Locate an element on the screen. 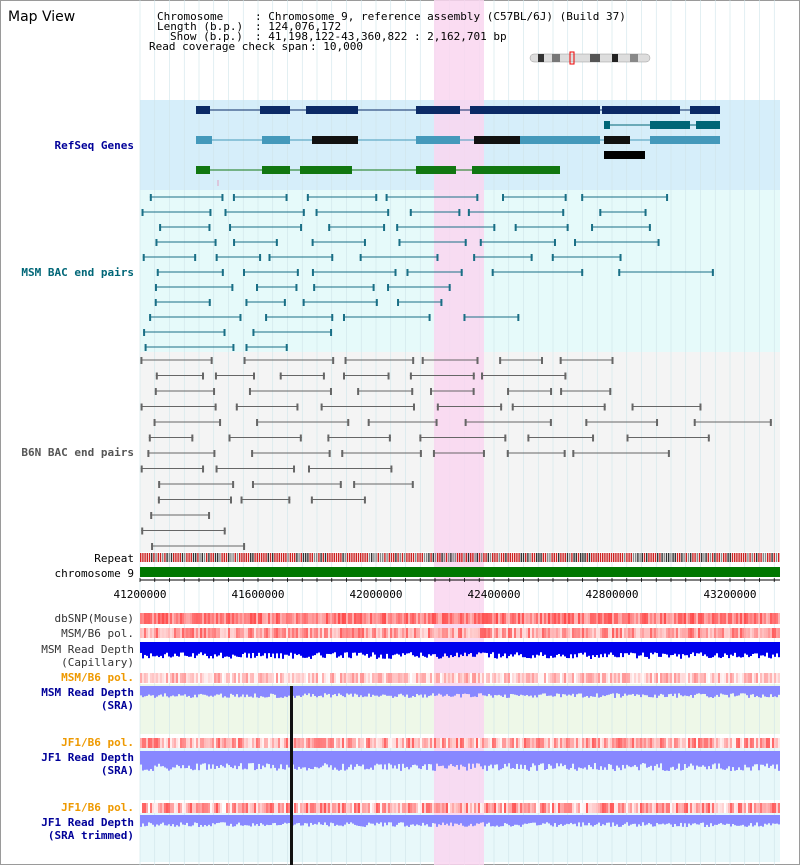 The image size is (800, 865). gene-exon is located at coordinates (203, 170).